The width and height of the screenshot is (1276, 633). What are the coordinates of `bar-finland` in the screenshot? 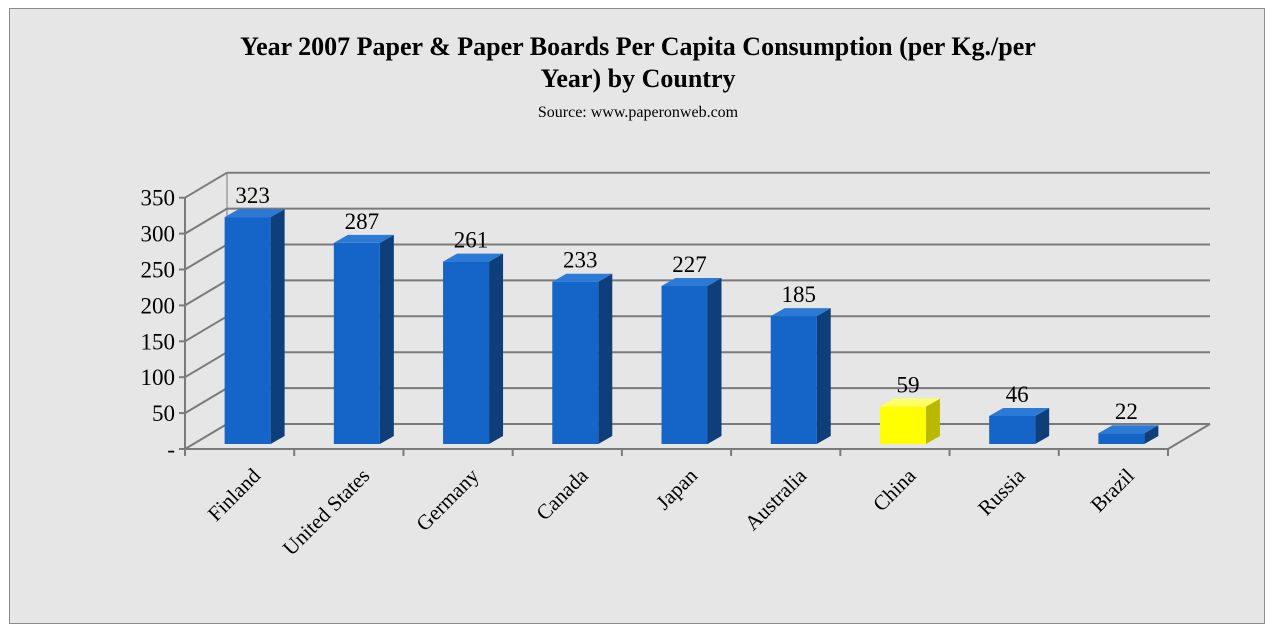 It's located at (254, 326).